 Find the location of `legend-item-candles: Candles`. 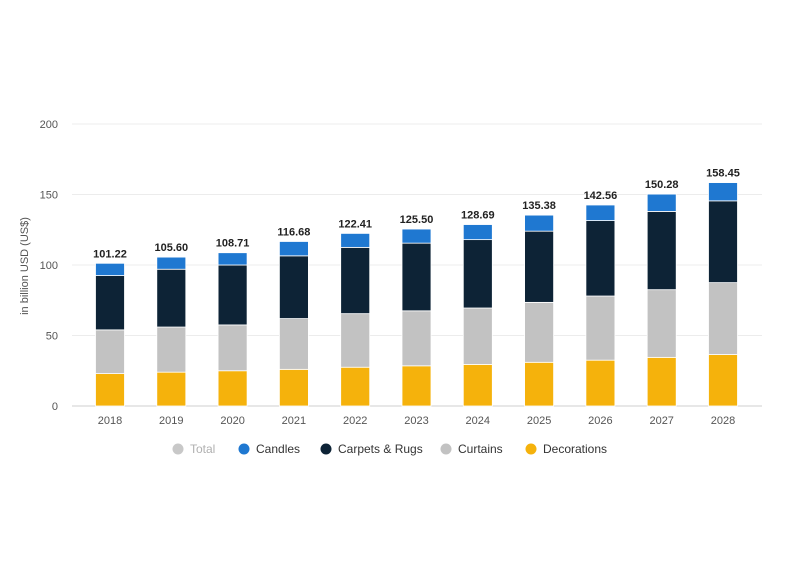

legend-item-candles: Candles is located at coordinates (269, 449).